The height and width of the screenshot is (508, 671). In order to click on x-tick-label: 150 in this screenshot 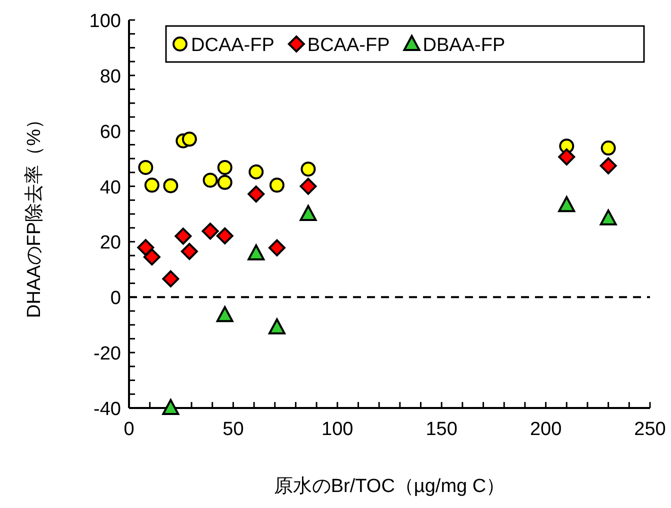, I will do `click(442, 429)`.